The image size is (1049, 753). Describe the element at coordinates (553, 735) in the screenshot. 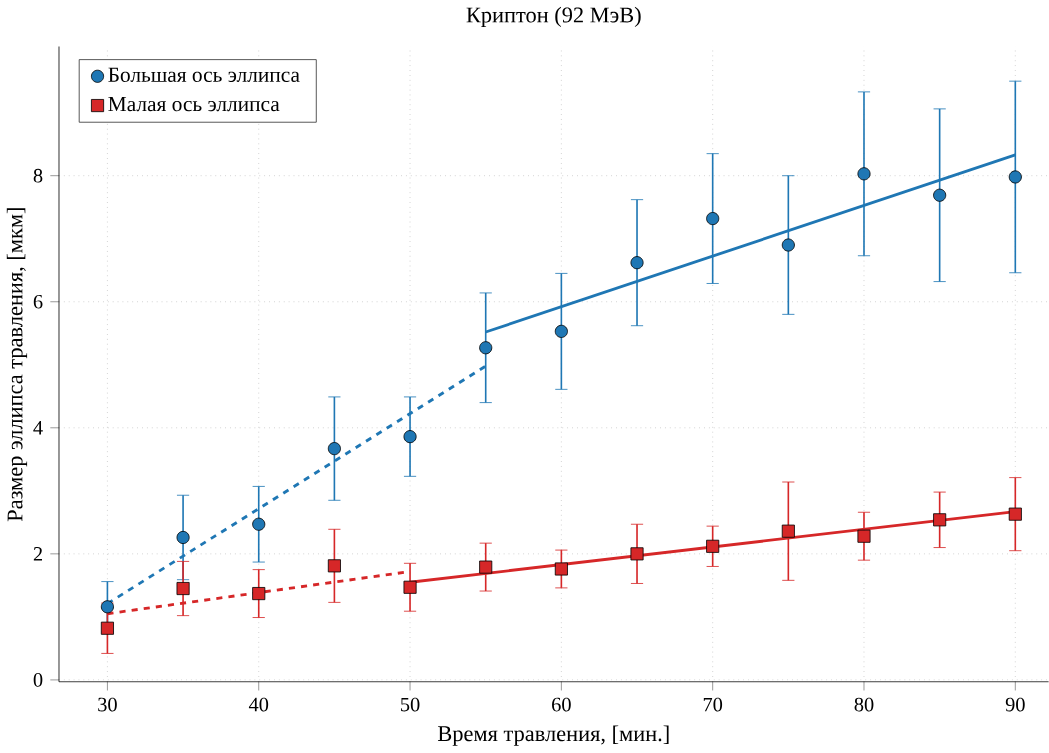

I see `x-axis-title: Время травления, [мин.]` at that location.